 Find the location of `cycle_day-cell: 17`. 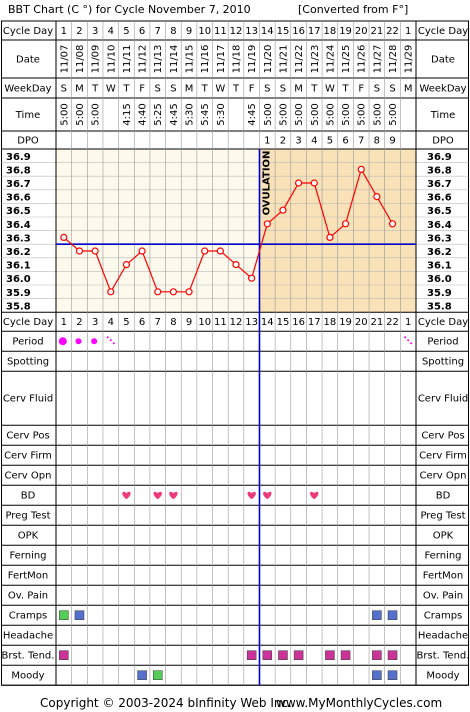

cycle_day-cell: 17 is located at coordinates (314, 31).